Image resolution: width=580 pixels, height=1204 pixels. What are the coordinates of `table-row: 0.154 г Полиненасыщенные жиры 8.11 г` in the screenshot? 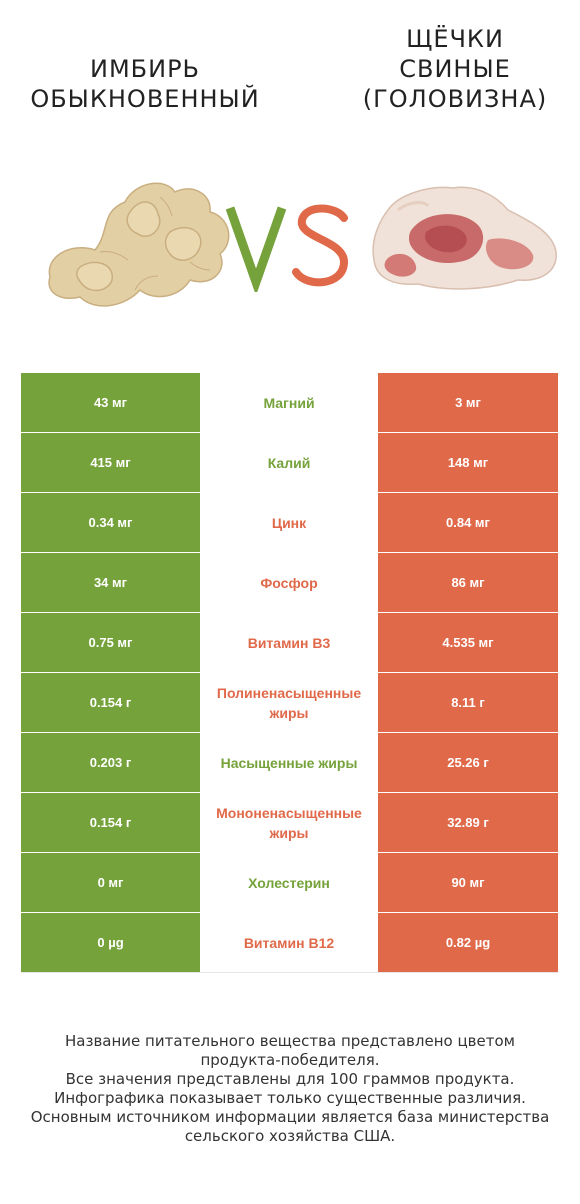 It's located at (289, 702).